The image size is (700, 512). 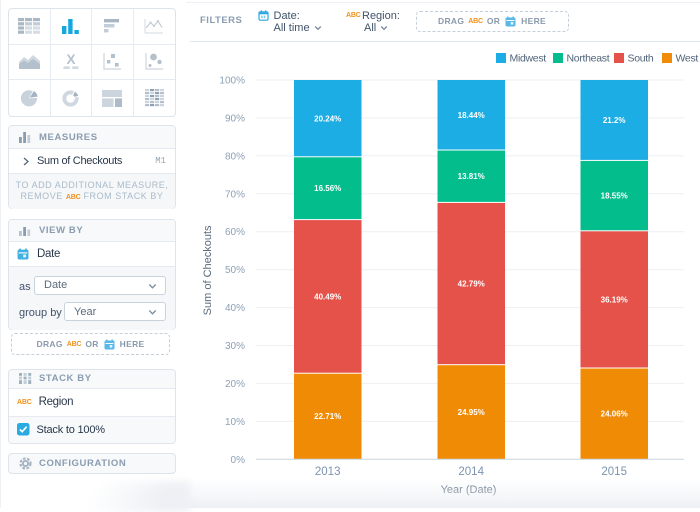 I want to click on svg-text: 40%, so click(x=235, y=308).